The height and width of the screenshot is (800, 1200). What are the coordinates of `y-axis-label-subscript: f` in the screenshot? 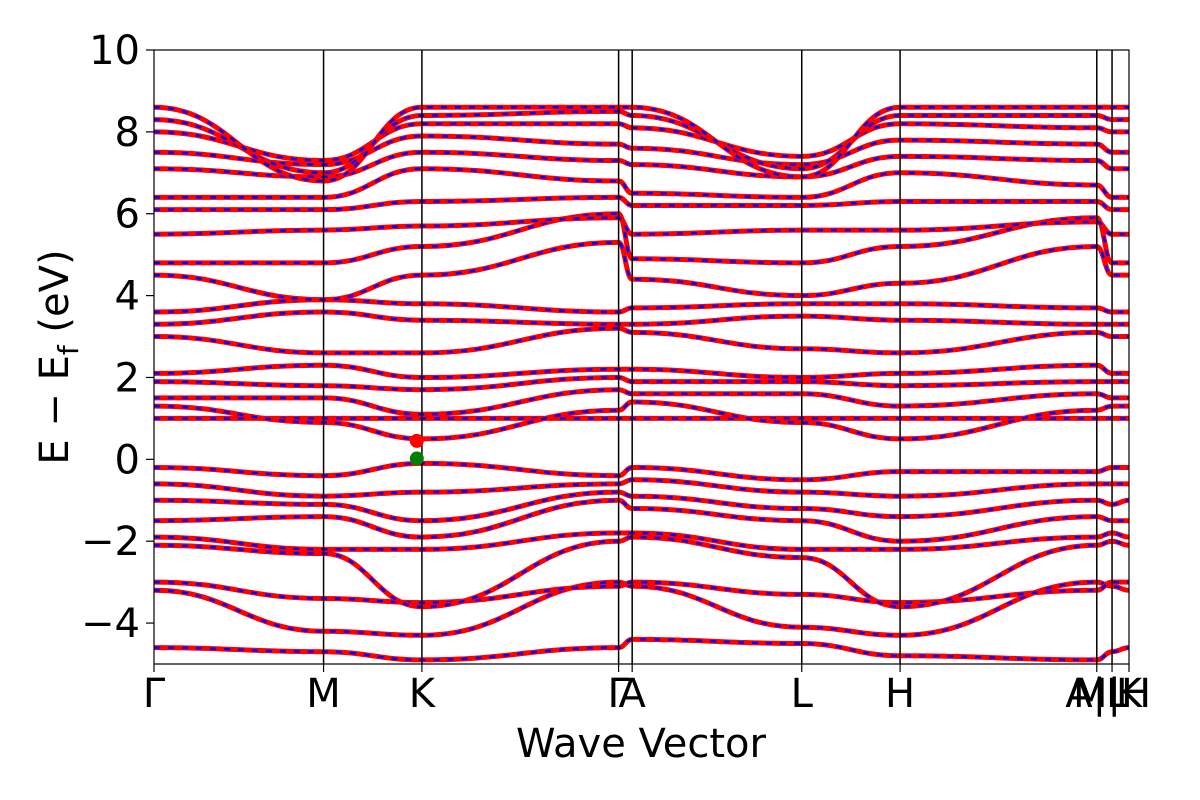 It's located at (68, 349).